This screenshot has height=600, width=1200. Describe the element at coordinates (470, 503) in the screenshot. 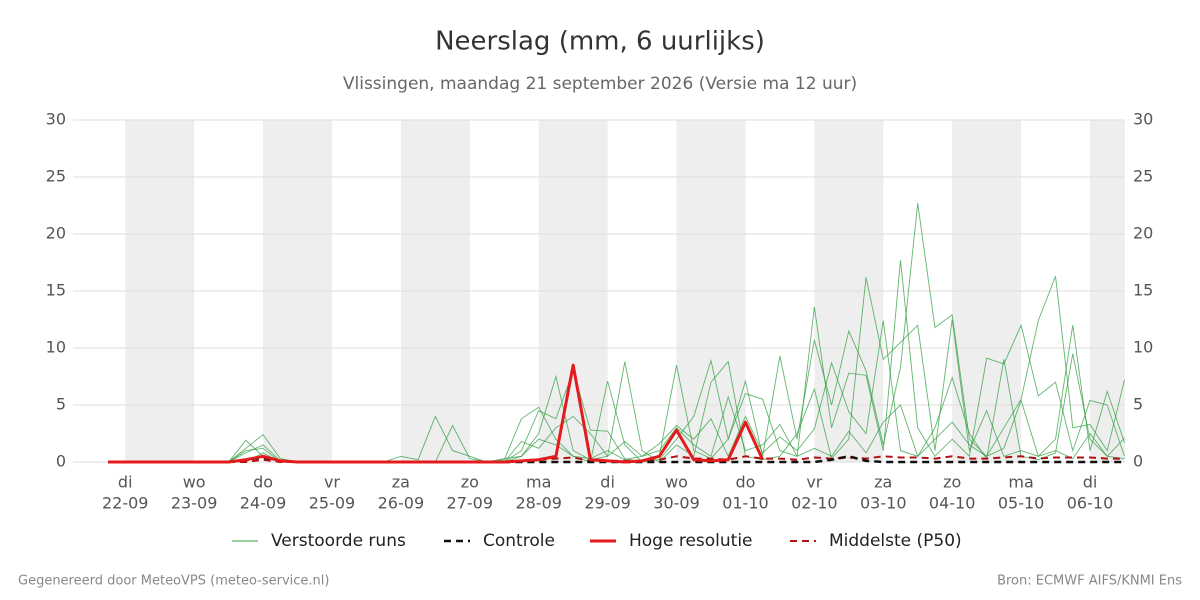

I see `x-tick-label: 27-09` at that location.